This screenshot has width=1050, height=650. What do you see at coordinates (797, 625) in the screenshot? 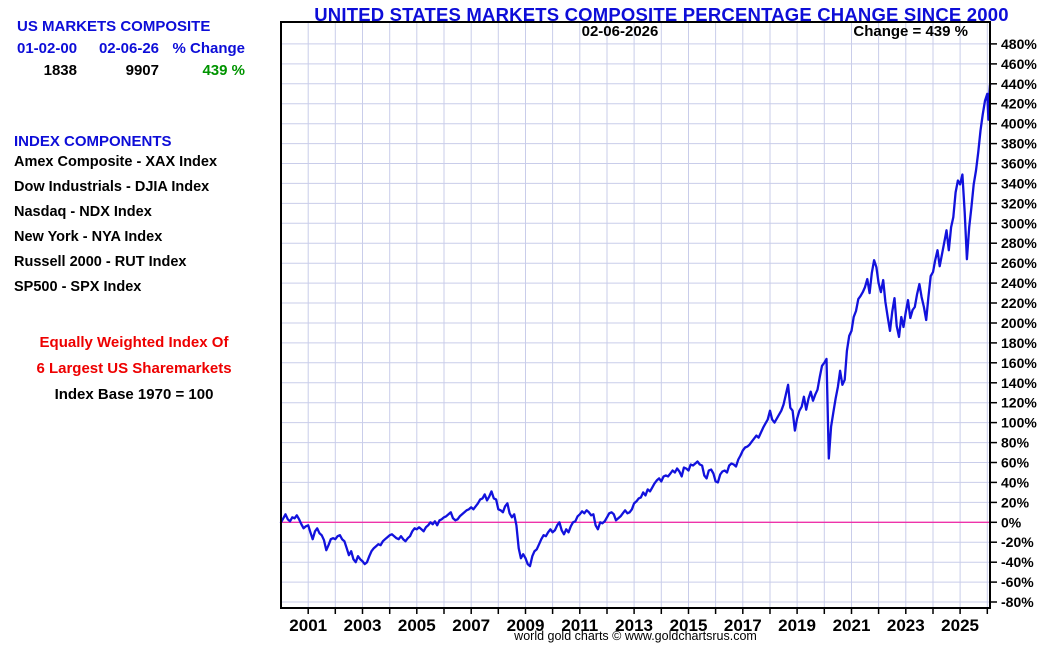
I see `svg-text: 2019` at bounding box center [797, 625].